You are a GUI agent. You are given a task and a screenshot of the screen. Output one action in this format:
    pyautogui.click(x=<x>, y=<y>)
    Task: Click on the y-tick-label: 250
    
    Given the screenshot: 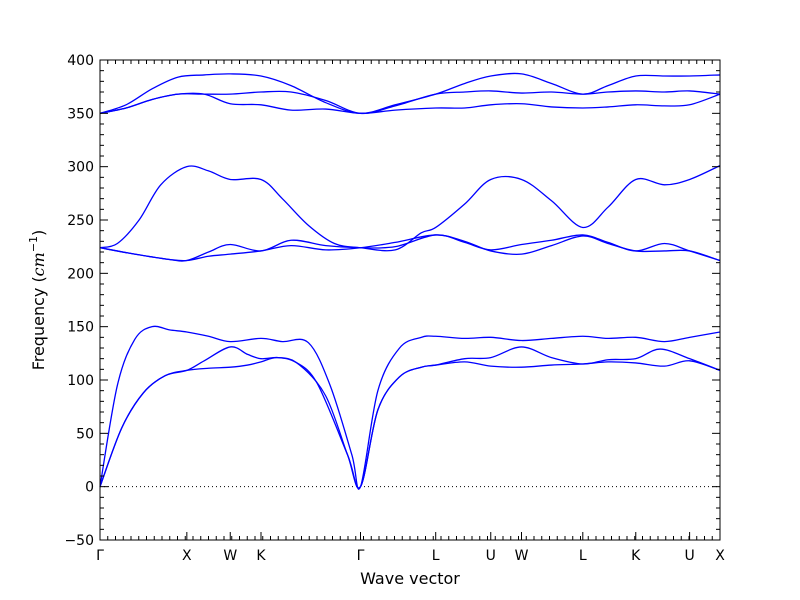 What is the action you would take?
    pyautogui.click(x=80, y=221)
    